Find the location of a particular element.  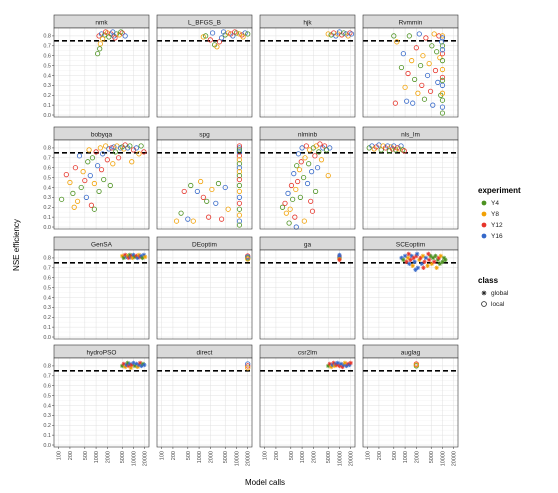

x-axis-title: Model calls is located at coordinates (265, 482).